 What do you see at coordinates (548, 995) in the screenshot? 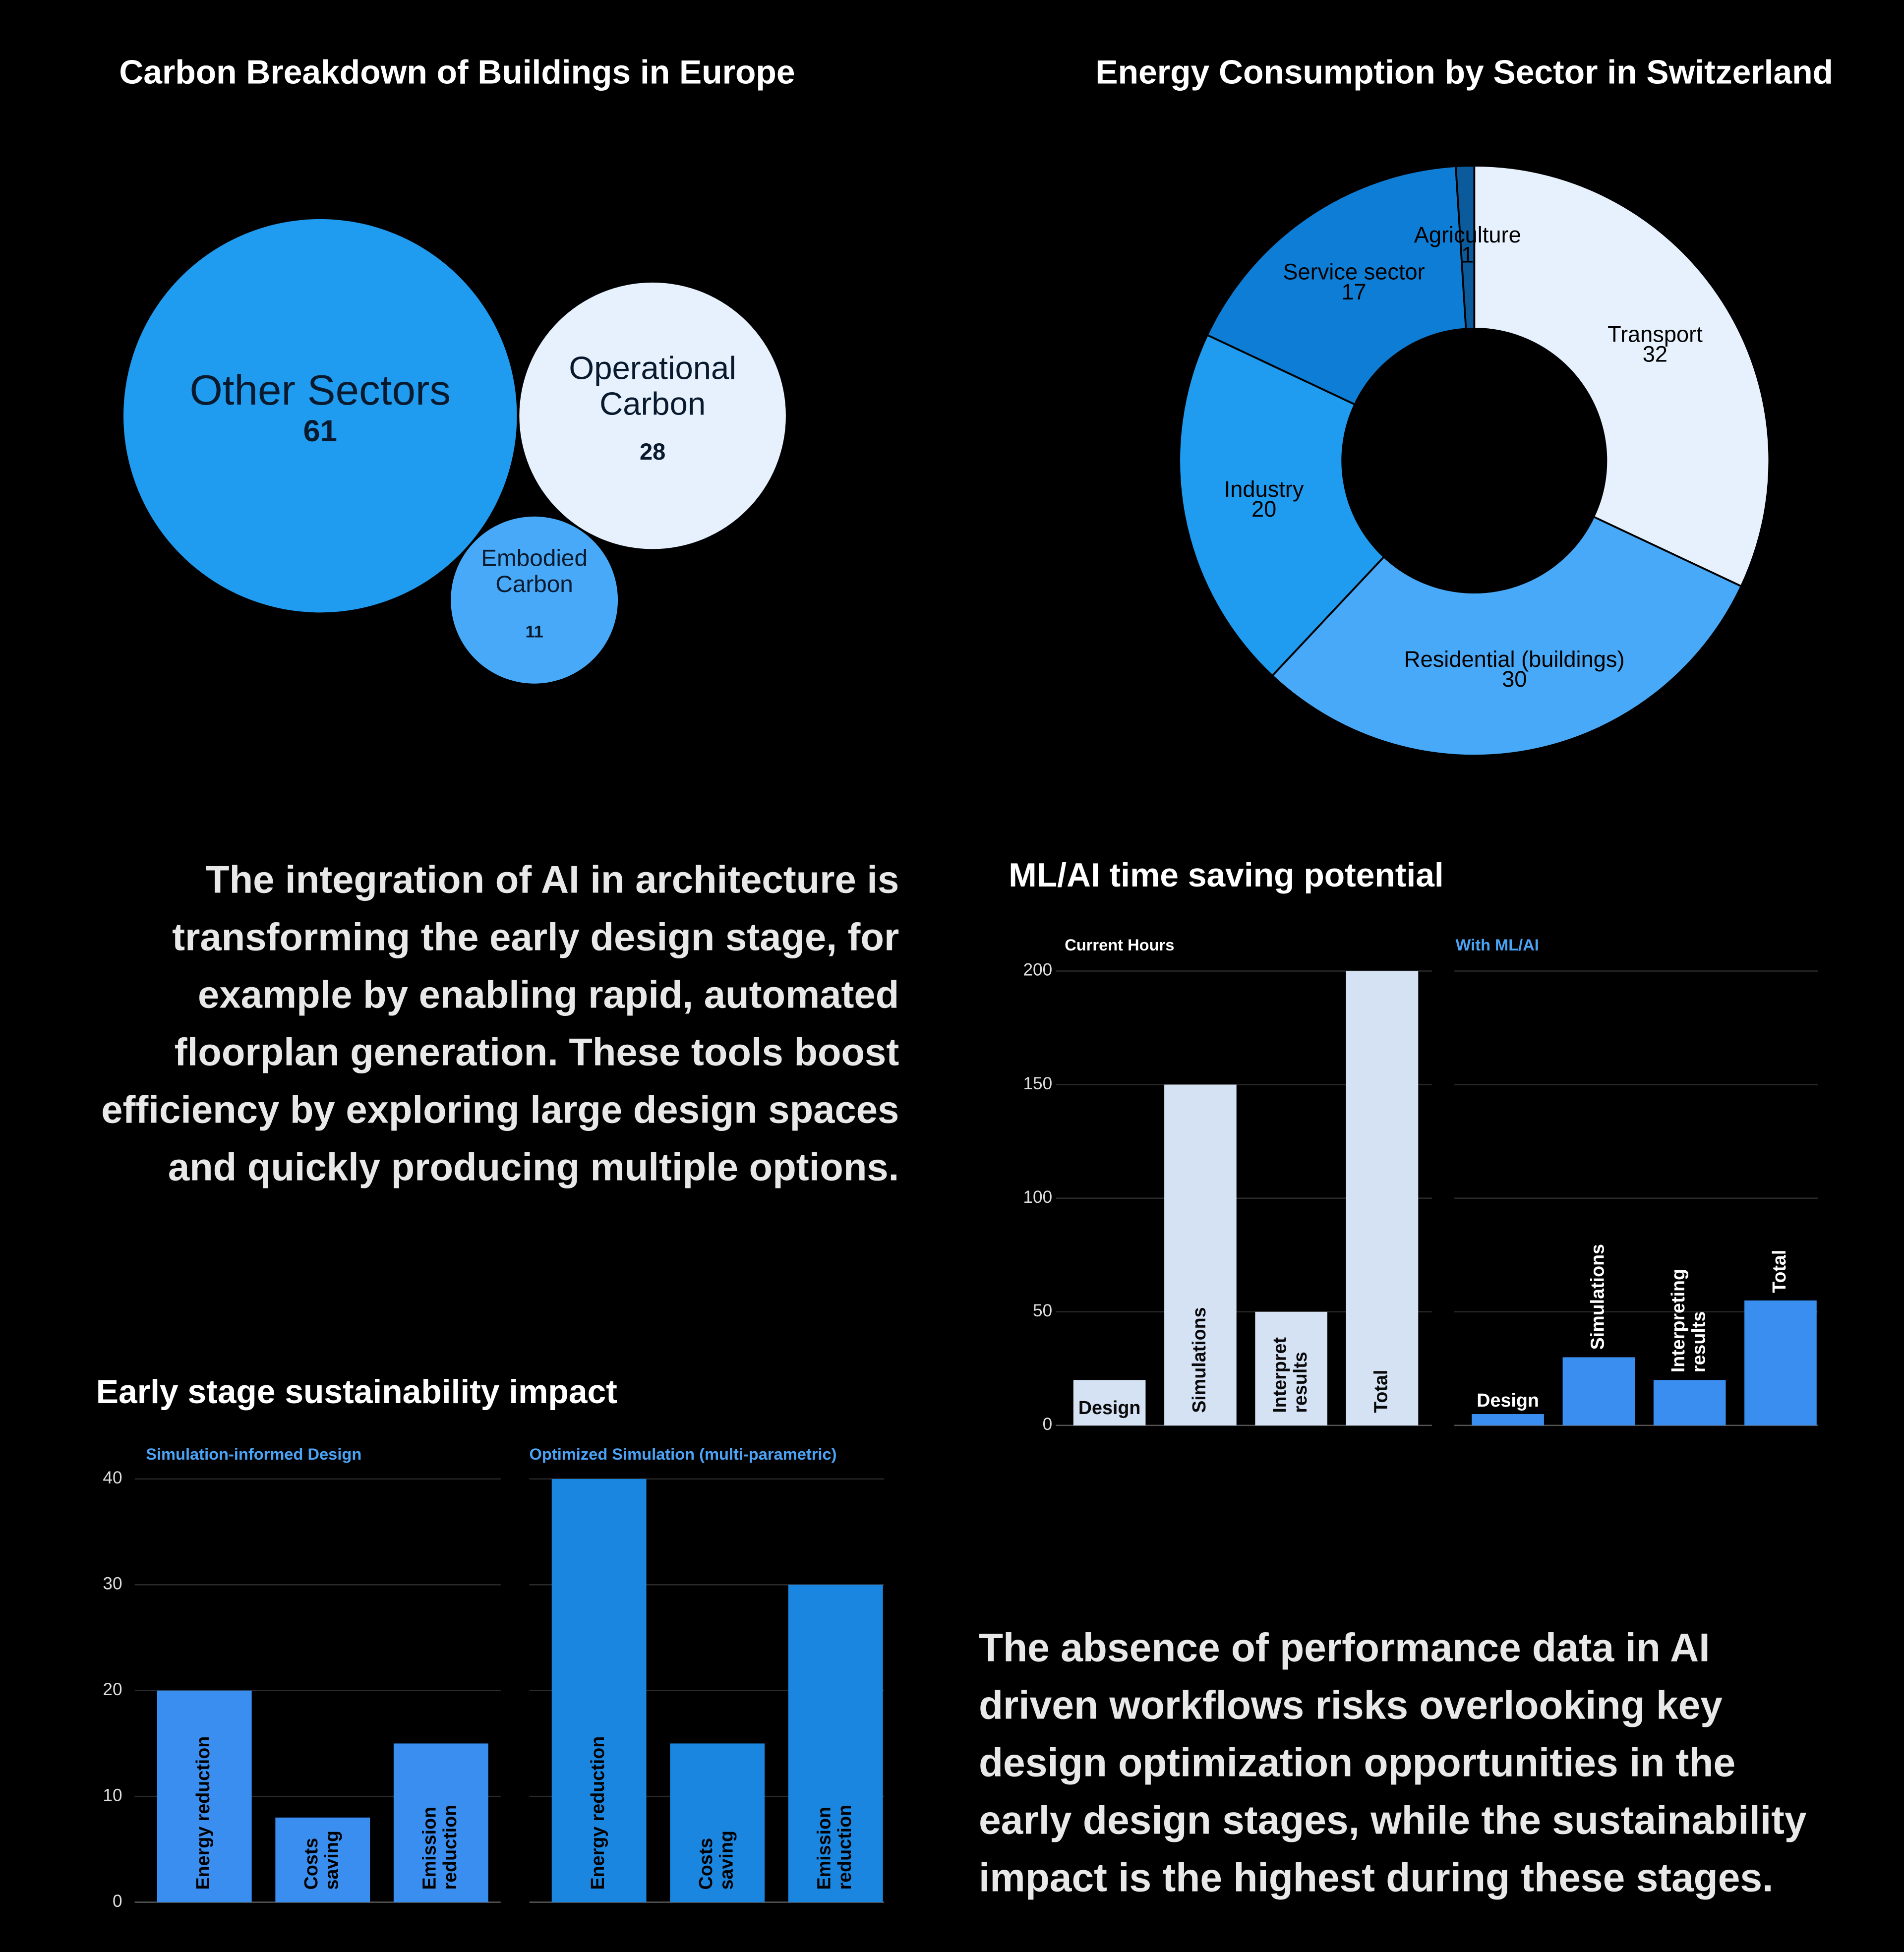
I see `paragraph-line: example by enabling rapid, automated` at bounding box center [548, 995].